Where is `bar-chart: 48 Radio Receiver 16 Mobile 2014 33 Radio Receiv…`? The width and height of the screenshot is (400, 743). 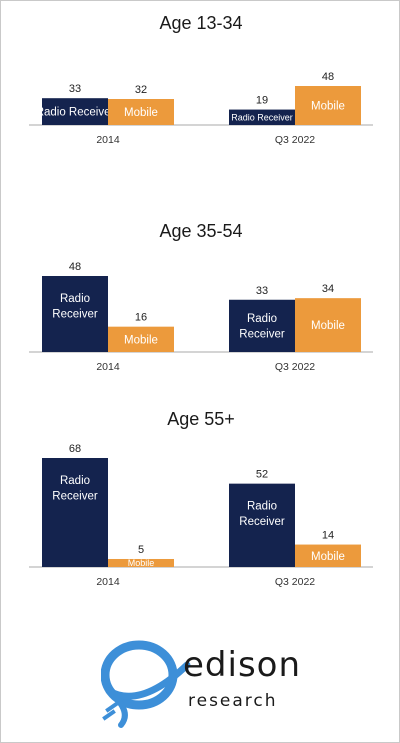
bar-chart: 48 Radio Receiver 16 Mobile 2014 33 Radio Receiv… is located at coordinates (201, 317).